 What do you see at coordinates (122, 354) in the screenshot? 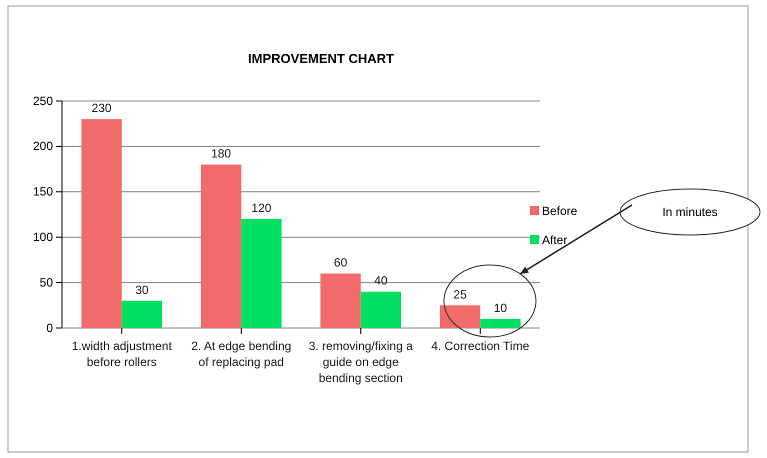
I see `x-tick-label: 1.width adjustment before rollers` at bounding box center [122, 354].